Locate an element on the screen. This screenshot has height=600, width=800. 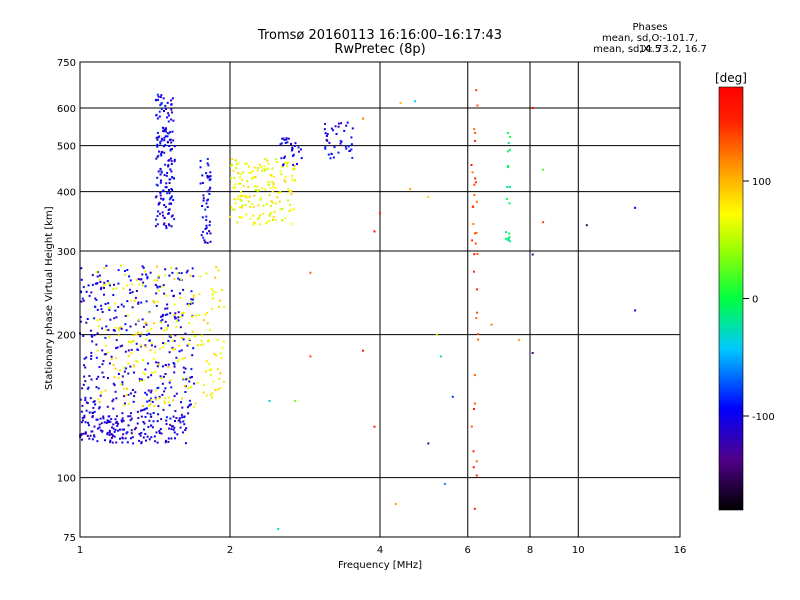
x-axis-label: Frequency [MHz] is located at coordinates (380, 565).